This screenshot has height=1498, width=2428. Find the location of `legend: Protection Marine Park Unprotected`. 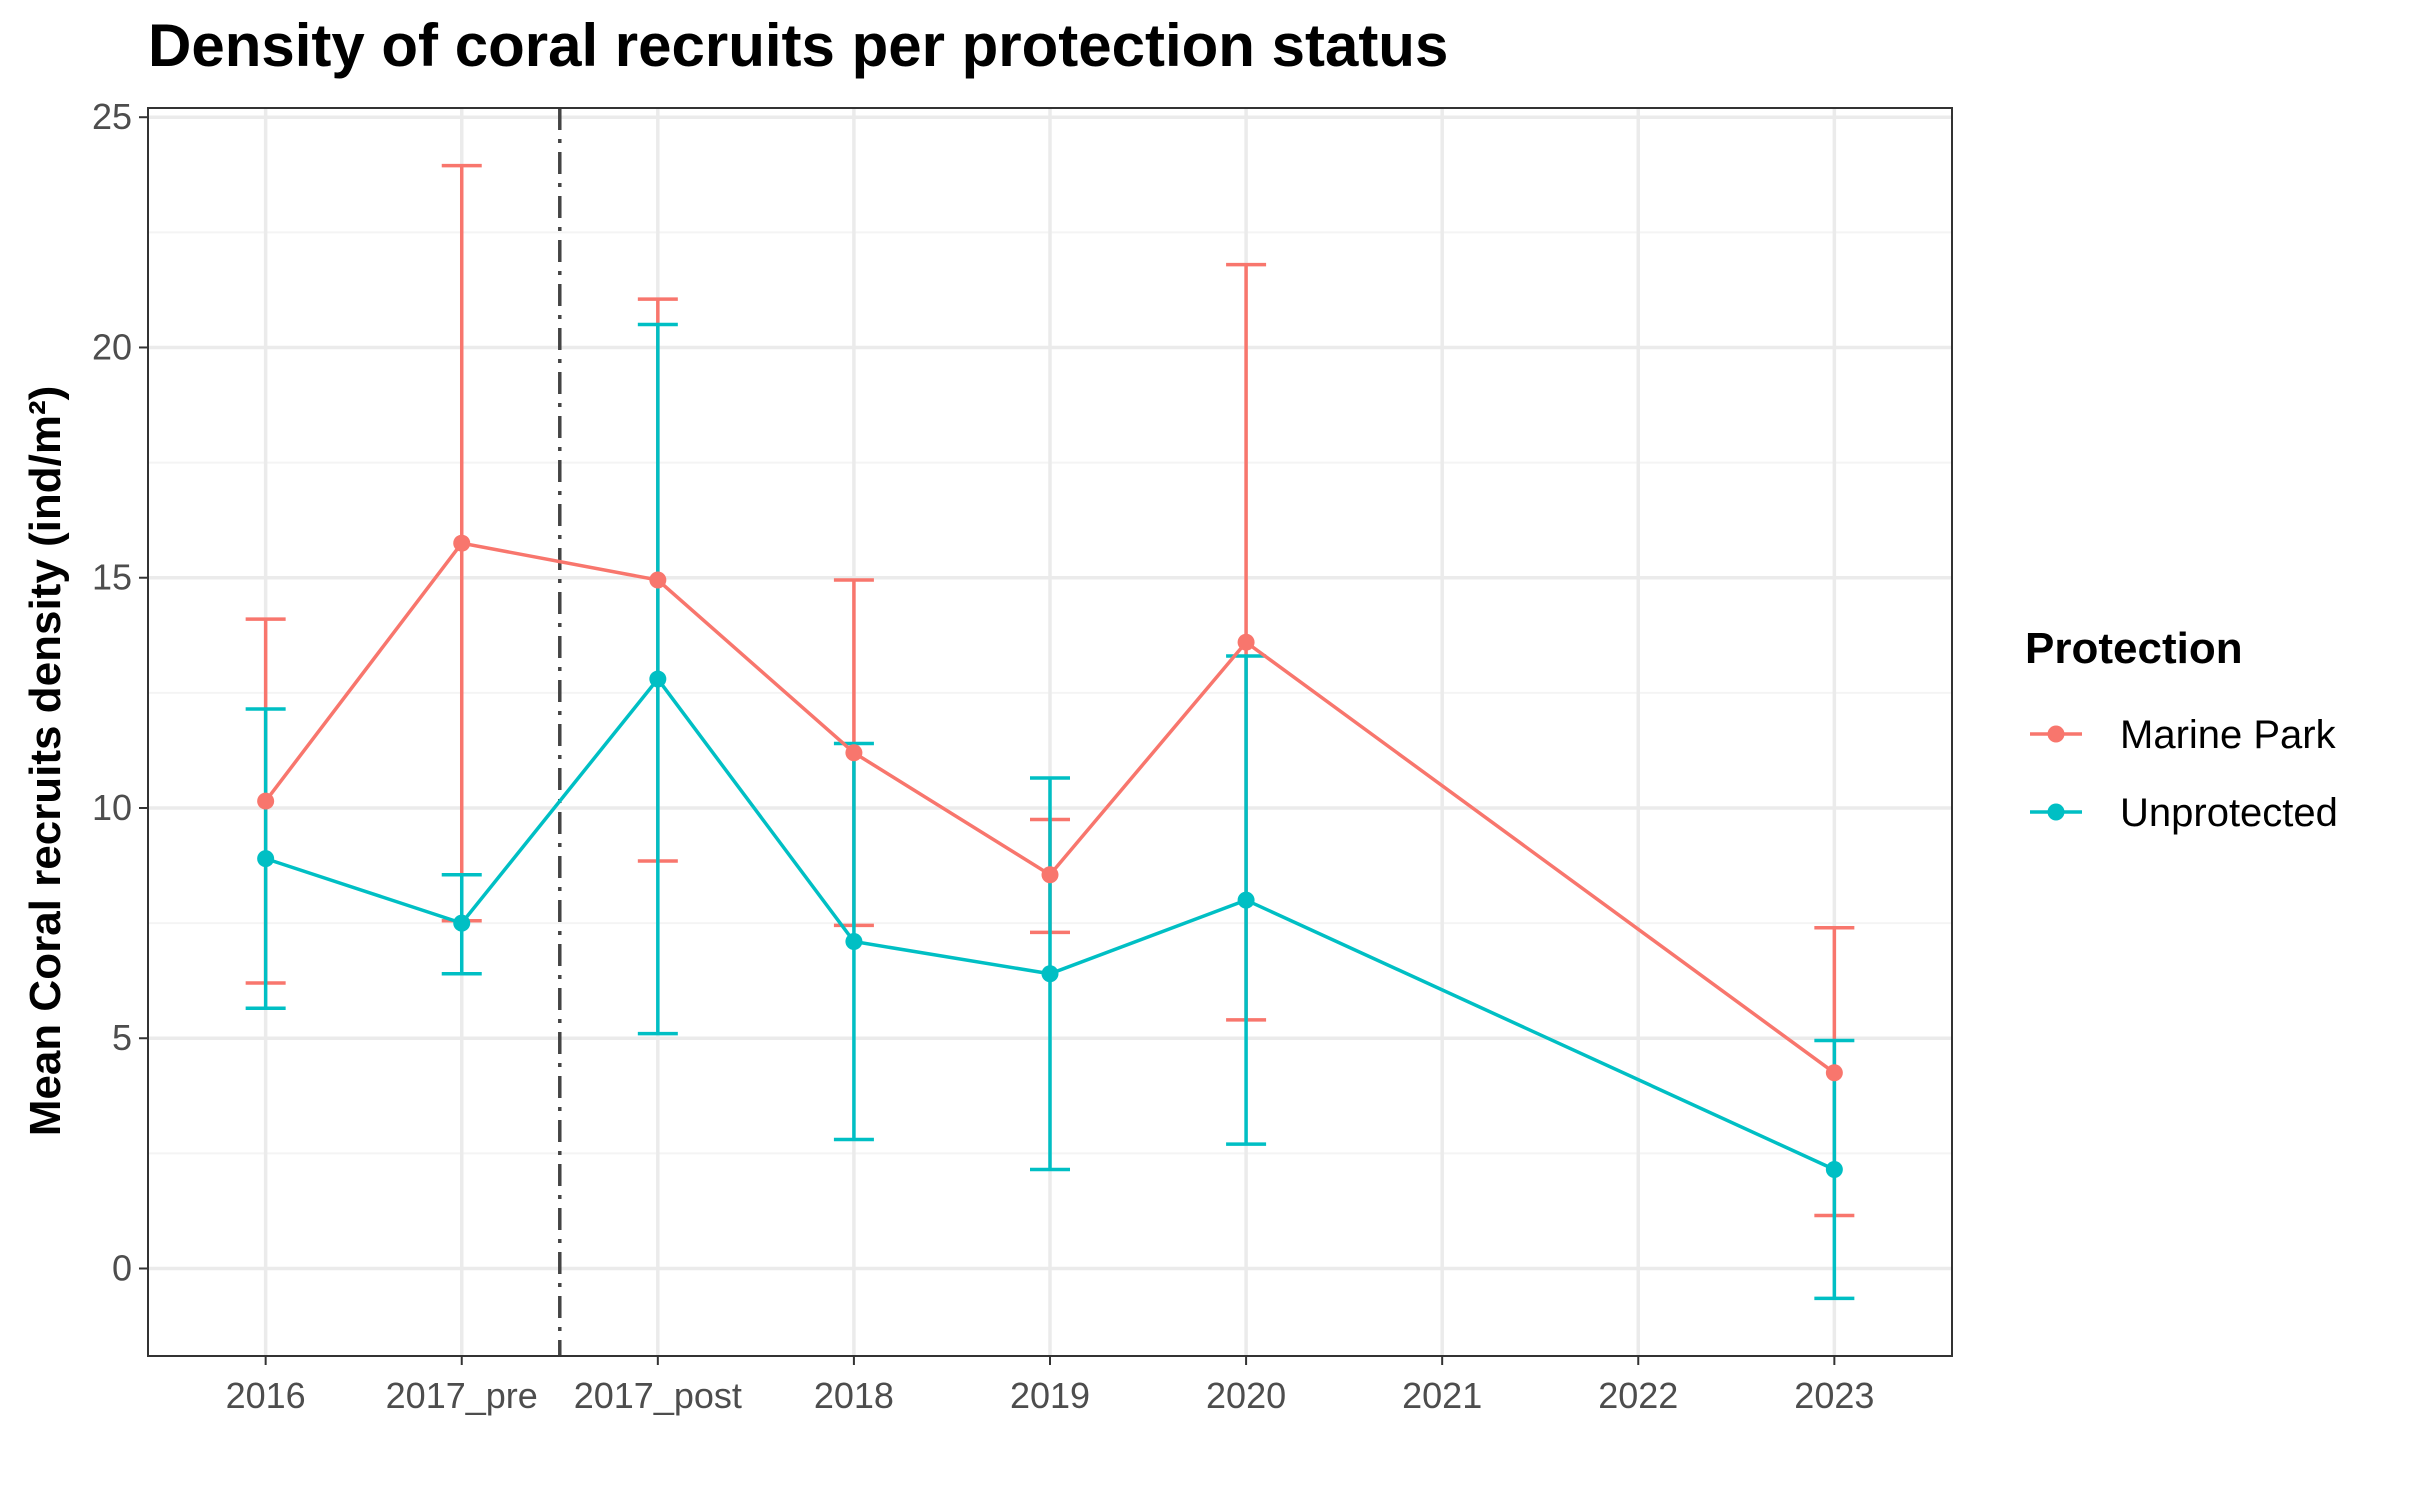

legend: Protection Marine Park Unprotected is located at coordinates (2181, 729).